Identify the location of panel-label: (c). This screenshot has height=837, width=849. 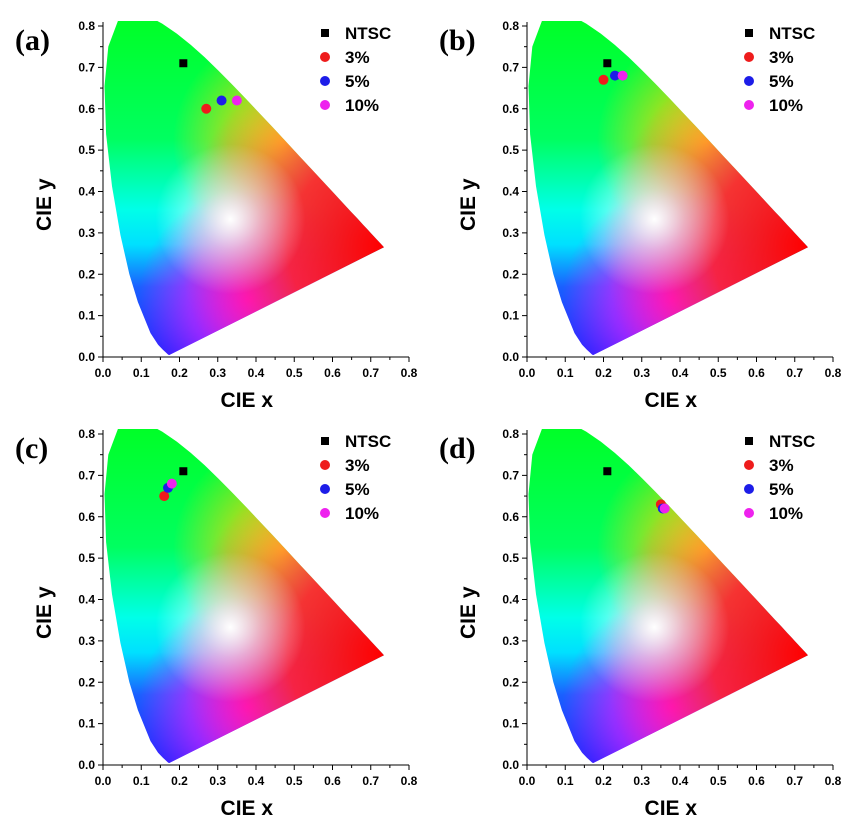
(31, 448).